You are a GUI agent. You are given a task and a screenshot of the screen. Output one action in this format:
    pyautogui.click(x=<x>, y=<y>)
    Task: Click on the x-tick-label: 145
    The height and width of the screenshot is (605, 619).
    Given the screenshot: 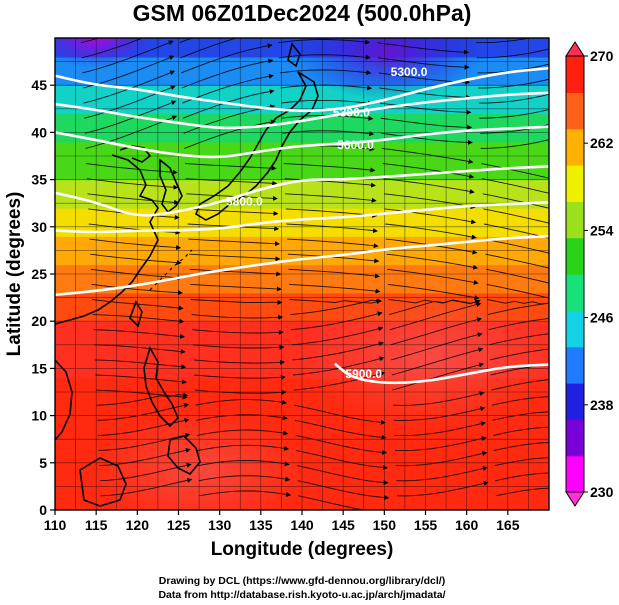 What is the action you would take?
    pyautogui.click(x=343, y=525)
    